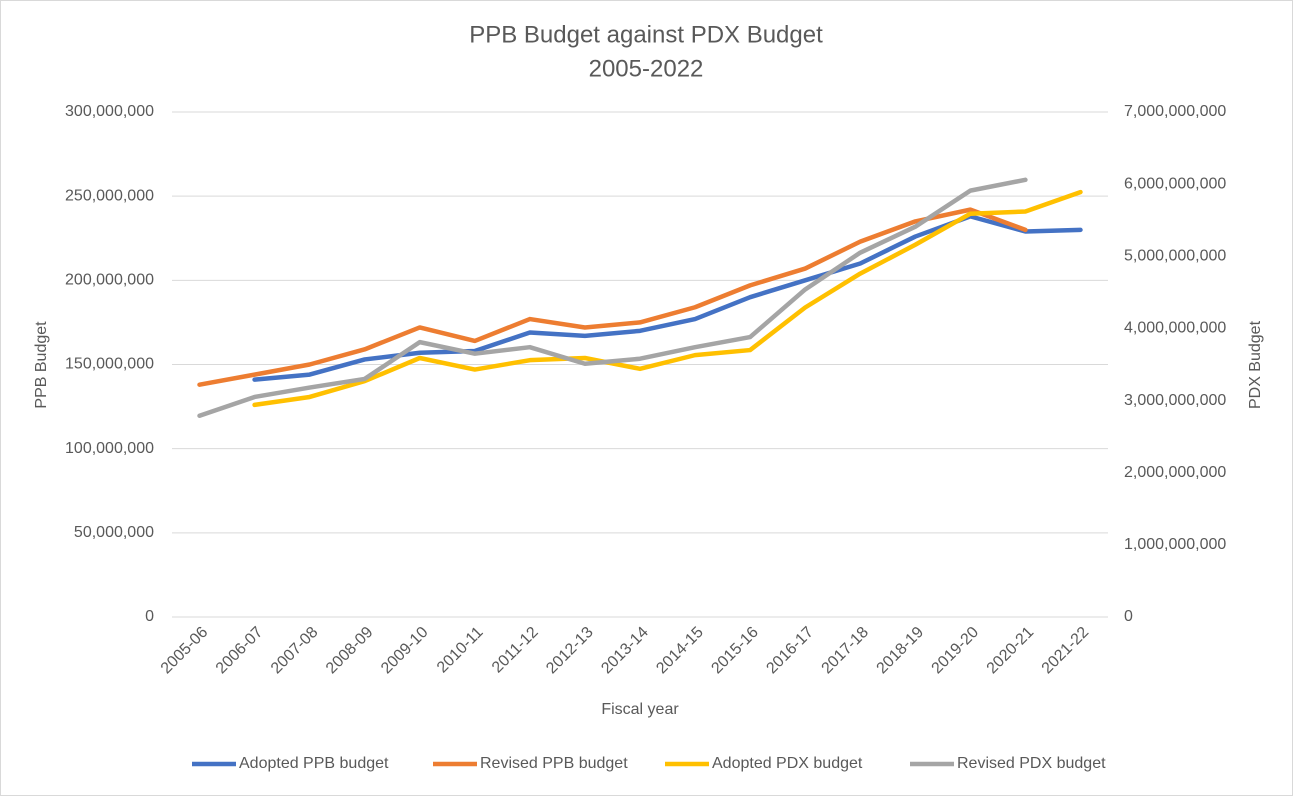 This screenshot has width=1293, height=796. What do you see at coordinates (1175, 183) in the screenshot?
I see `y2-tick-label: 6,000,000,000` at bounding box center [1175, 183].